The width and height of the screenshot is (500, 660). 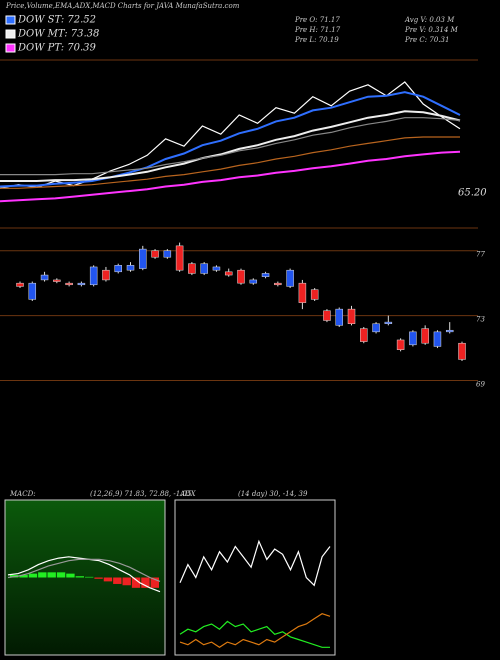 What do you see at coordinates (57, 48) in the screenshot?
I see `legend-label: DOW PT: 70.39` at bounding box center [57, 48].